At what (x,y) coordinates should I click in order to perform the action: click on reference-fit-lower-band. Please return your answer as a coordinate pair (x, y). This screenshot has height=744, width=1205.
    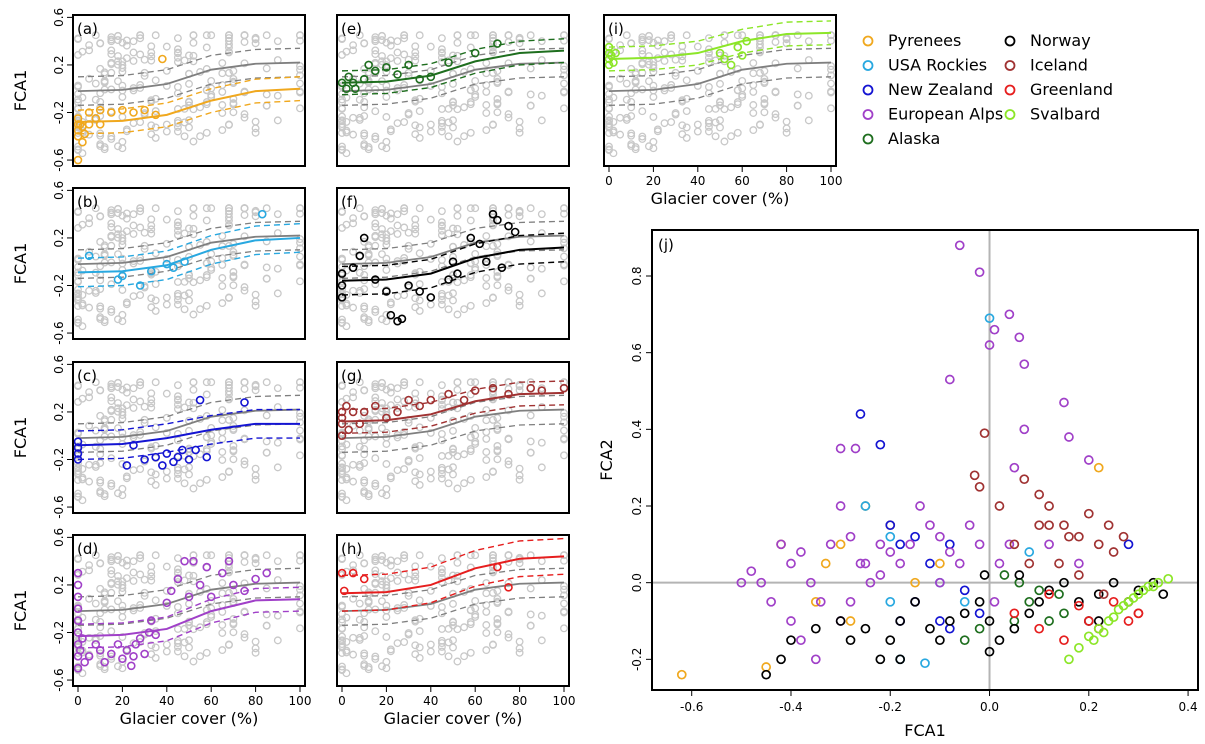
    Looking at the image, I should click on (453, 438).